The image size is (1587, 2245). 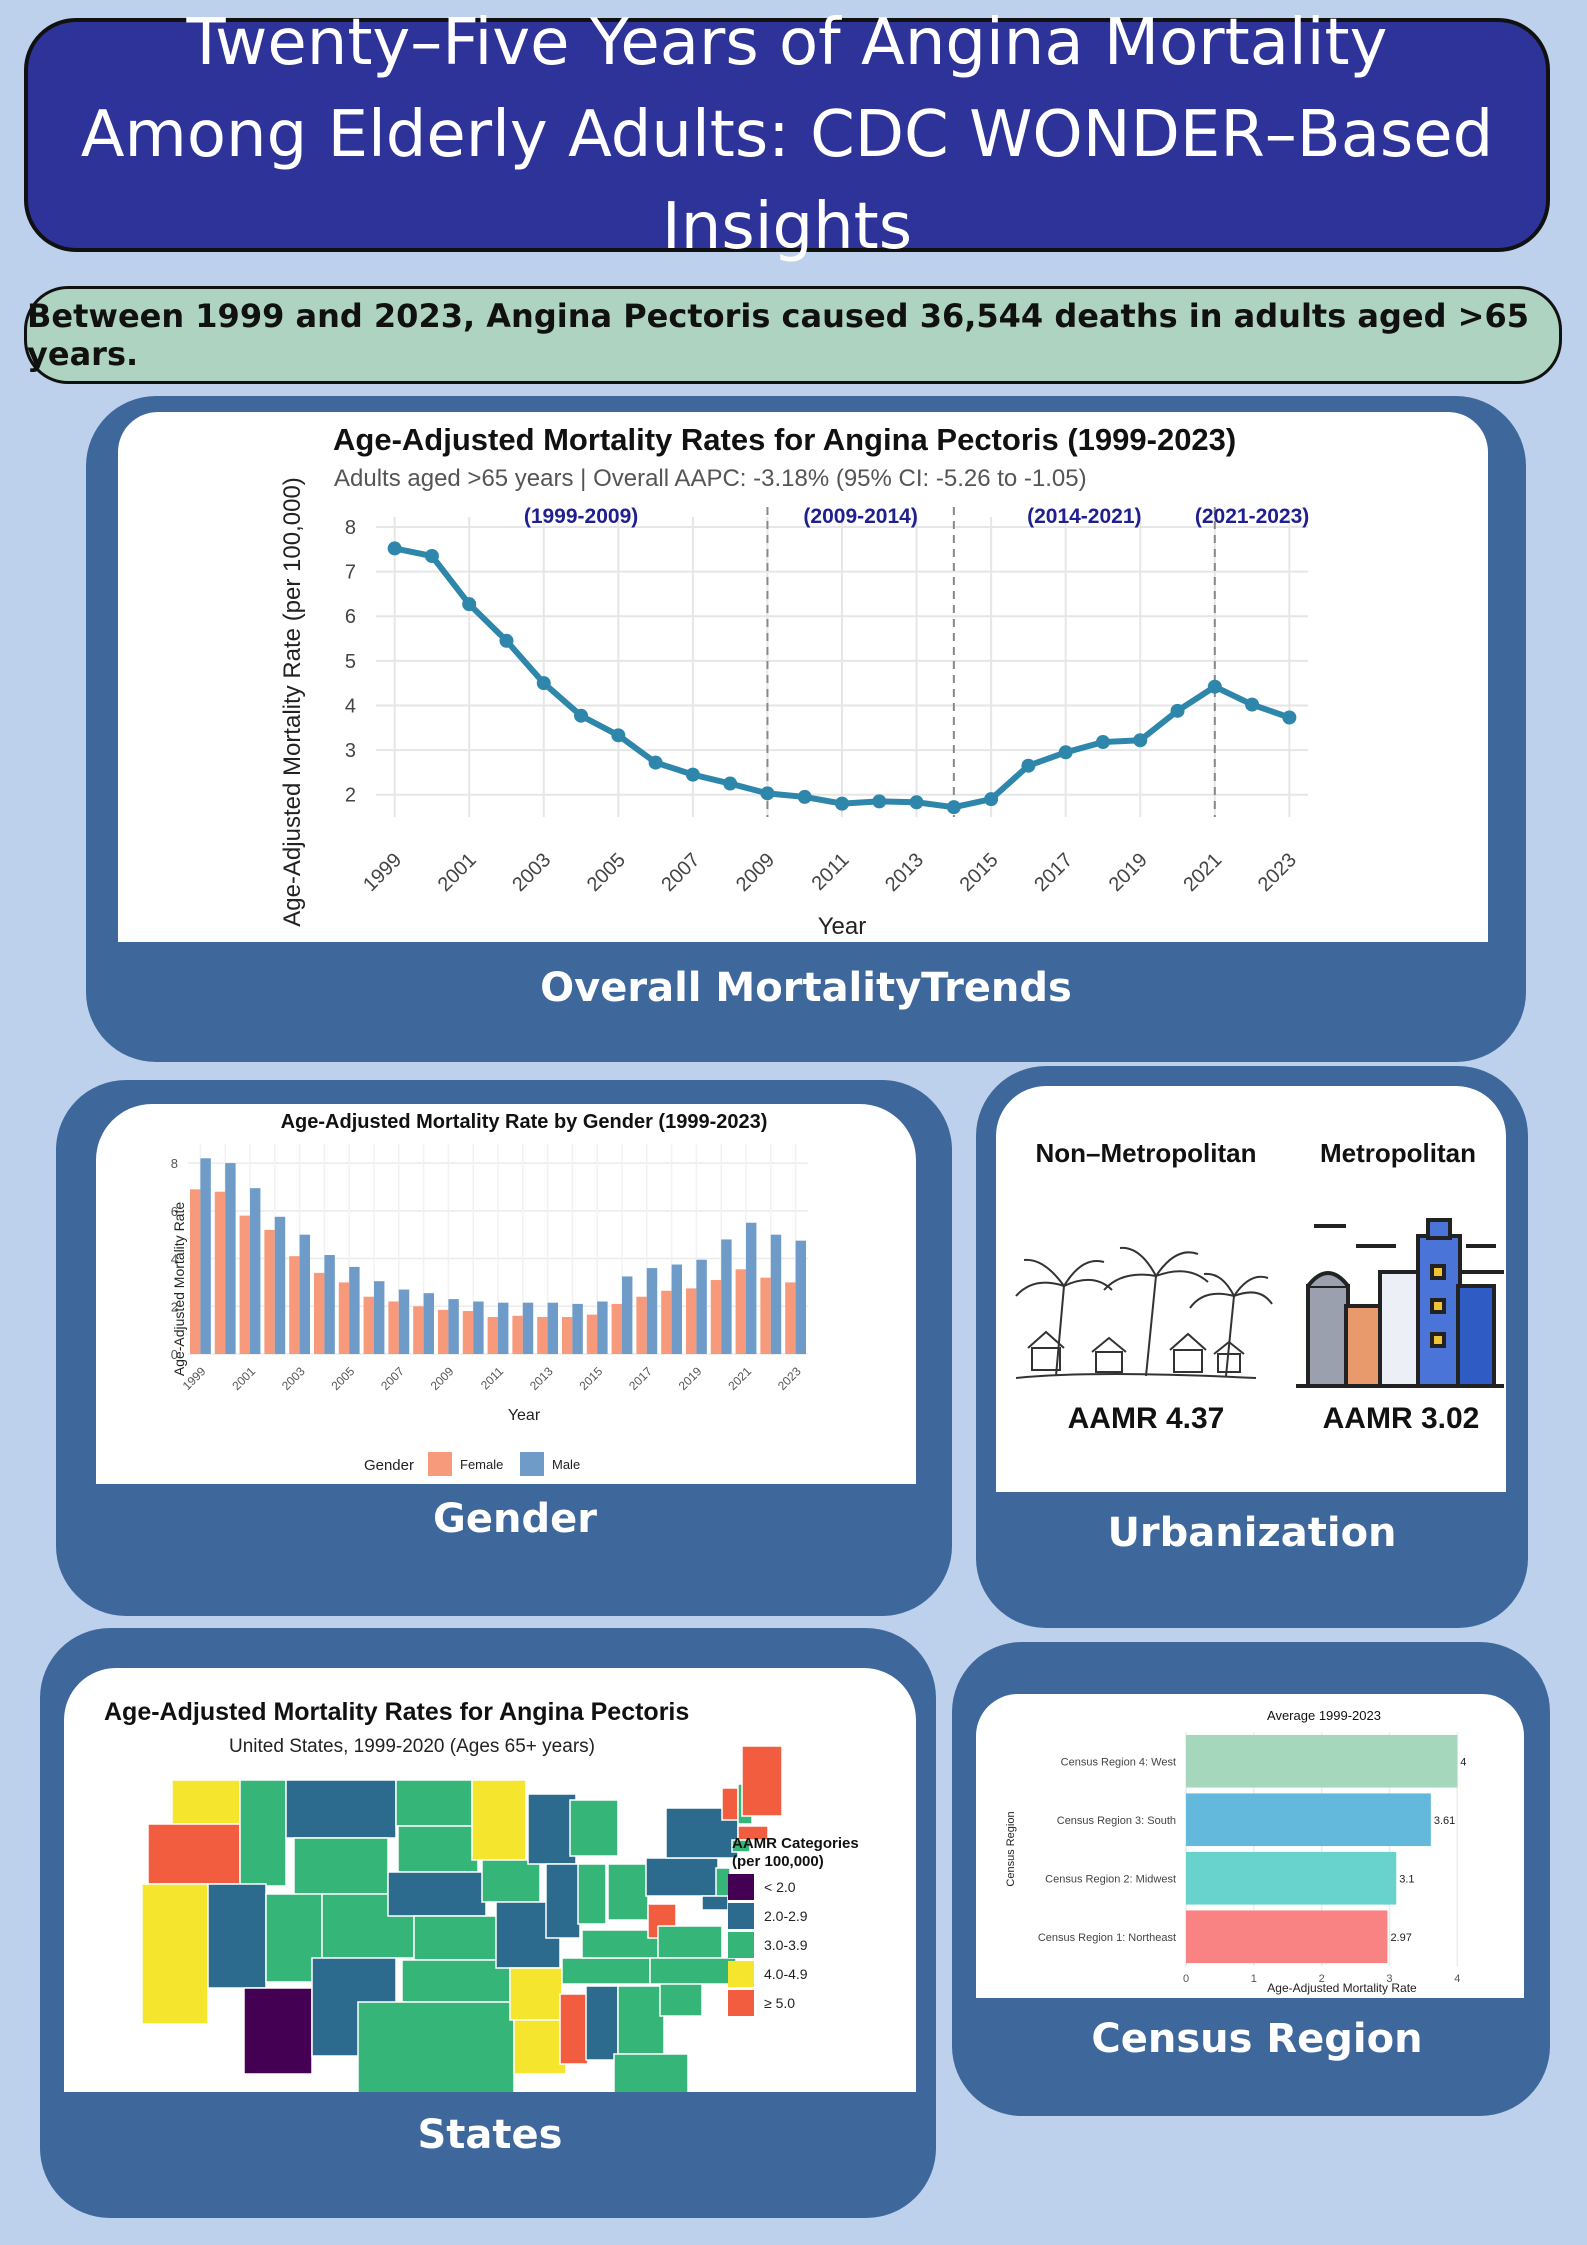 What do you see at coordinates (780, 1887) in the screenshot?
I see `legend-label: < 2.0` at bounding box center [780, 1887].